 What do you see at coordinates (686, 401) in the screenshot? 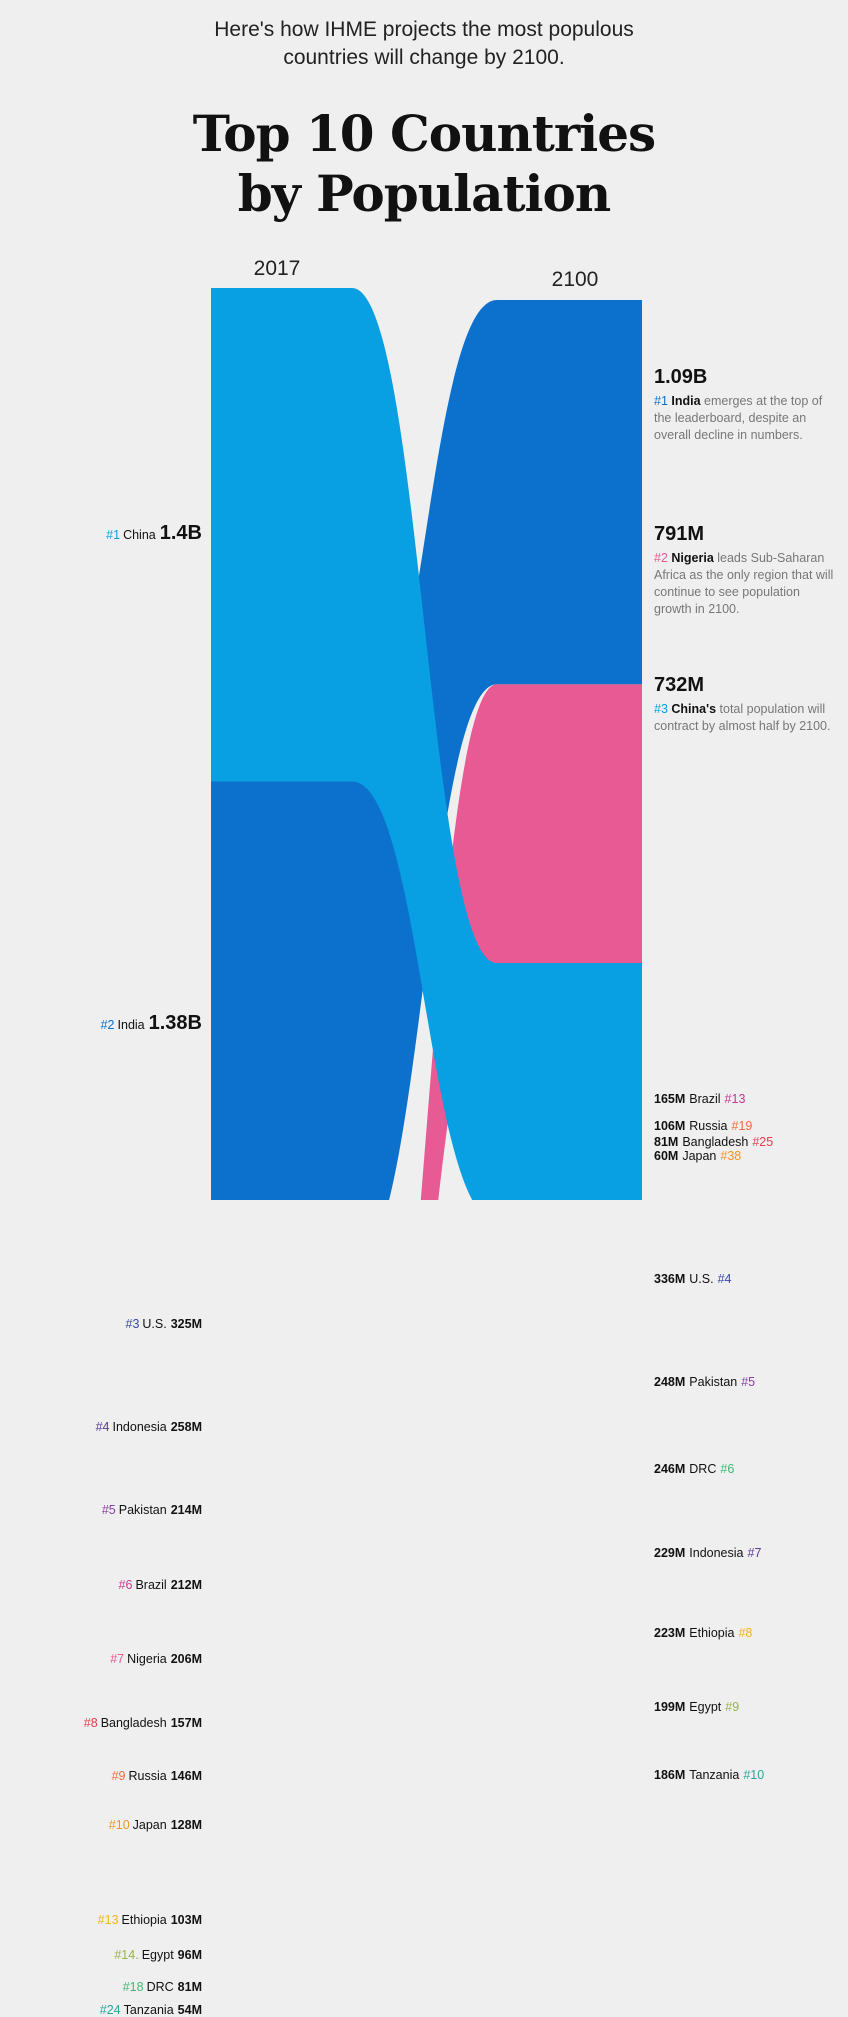
I see `callout-name-india: India` at bounding box center [686, 401].